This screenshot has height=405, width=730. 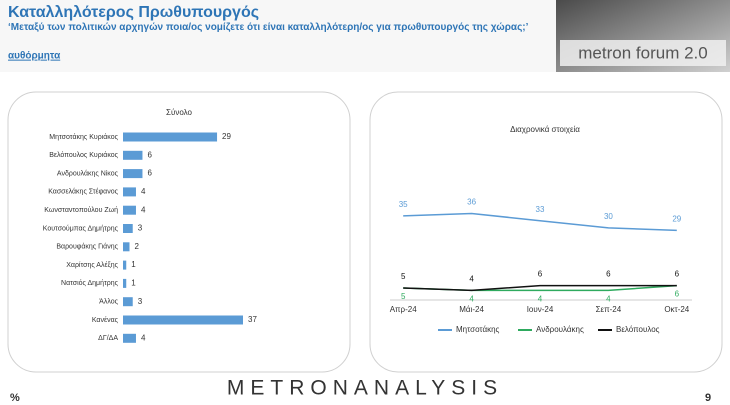 I want to click on category-label: Άλλος, so click(x=108, y=302).